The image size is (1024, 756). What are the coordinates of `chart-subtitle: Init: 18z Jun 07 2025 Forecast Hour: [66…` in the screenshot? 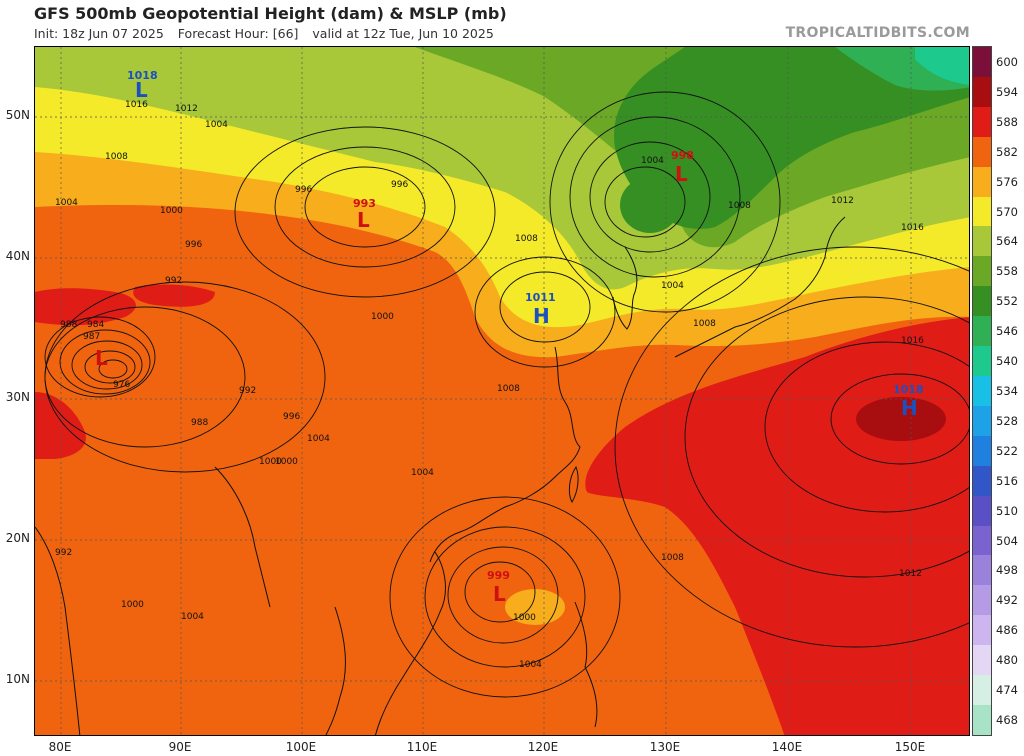 It's located at (269, 33).